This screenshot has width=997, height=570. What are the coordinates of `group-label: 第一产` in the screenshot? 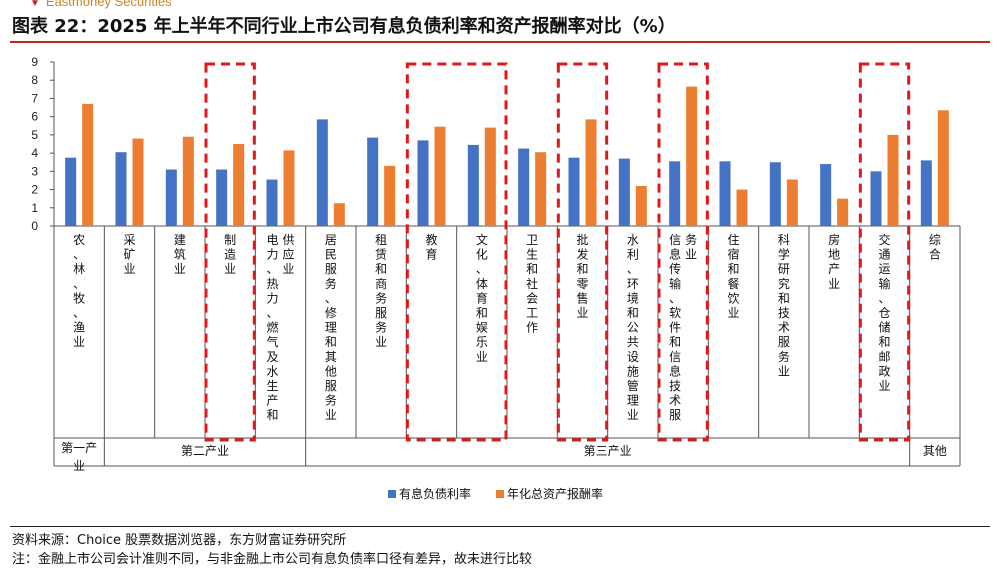 It's located at (79, 448).